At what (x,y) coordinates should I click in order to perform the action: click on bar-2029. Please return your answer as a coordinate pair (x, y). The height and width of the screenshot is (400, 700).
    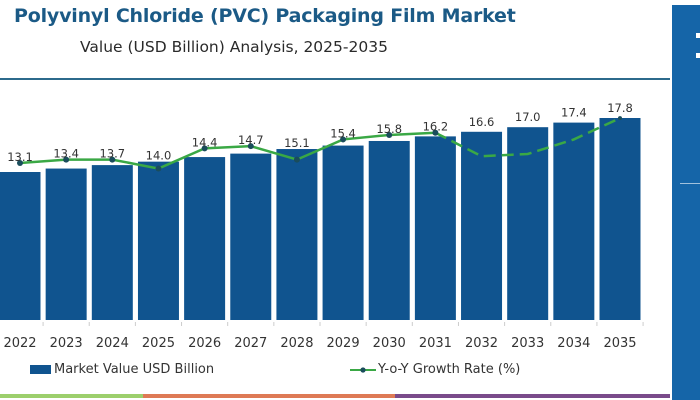
    Looking at the image, I should click on (343, 232).